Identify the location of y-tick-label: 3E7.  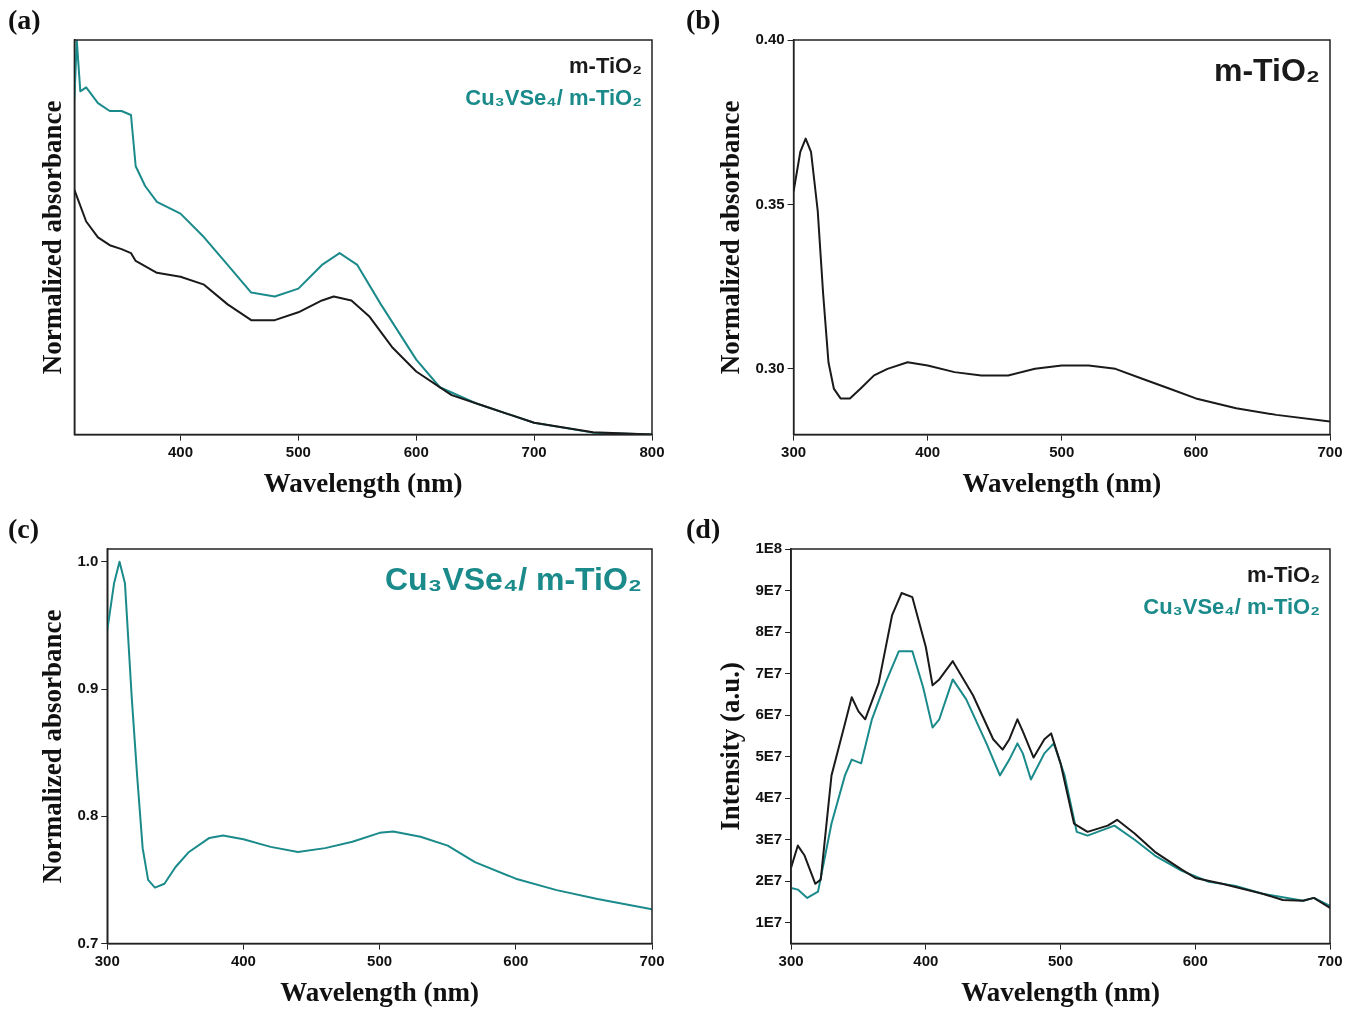
(769, 838).